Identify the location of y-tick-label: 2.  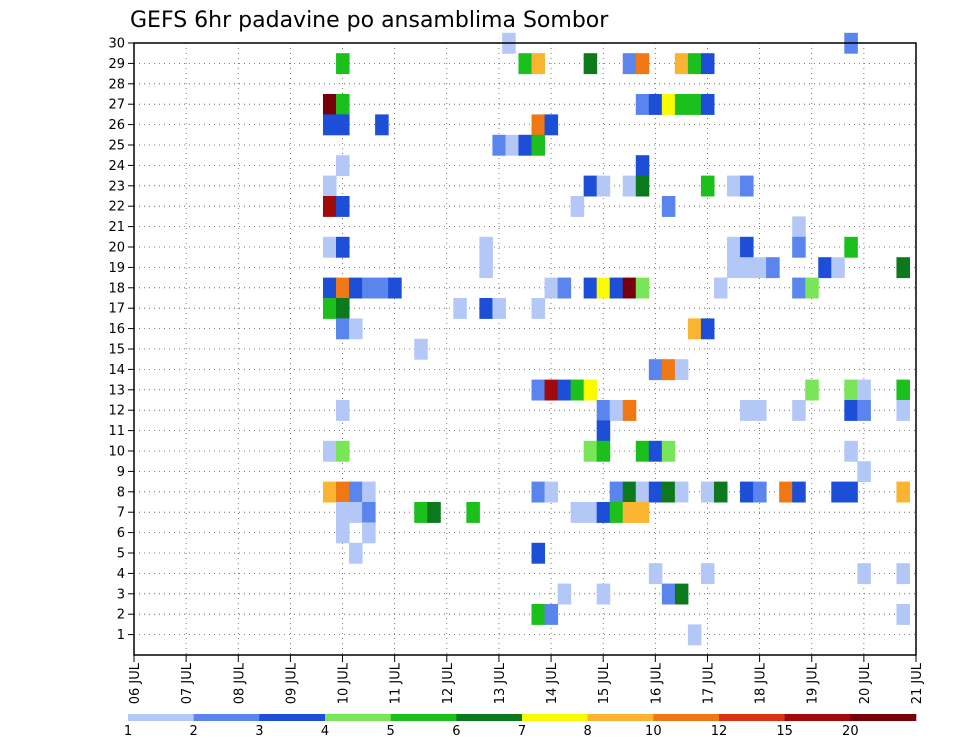
(121, 615).